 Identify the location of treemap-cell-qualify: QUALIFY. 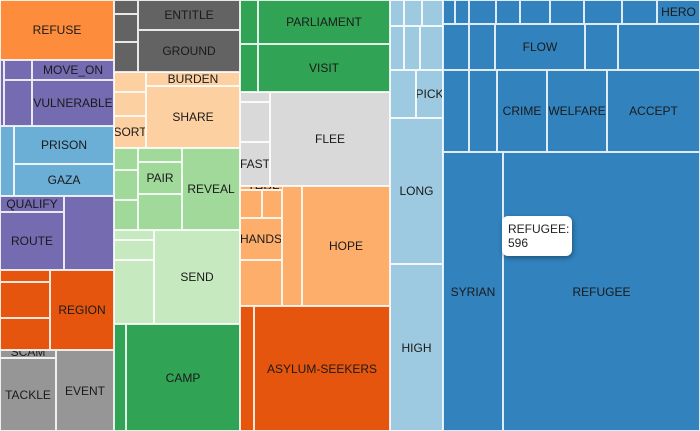
(32, 204).